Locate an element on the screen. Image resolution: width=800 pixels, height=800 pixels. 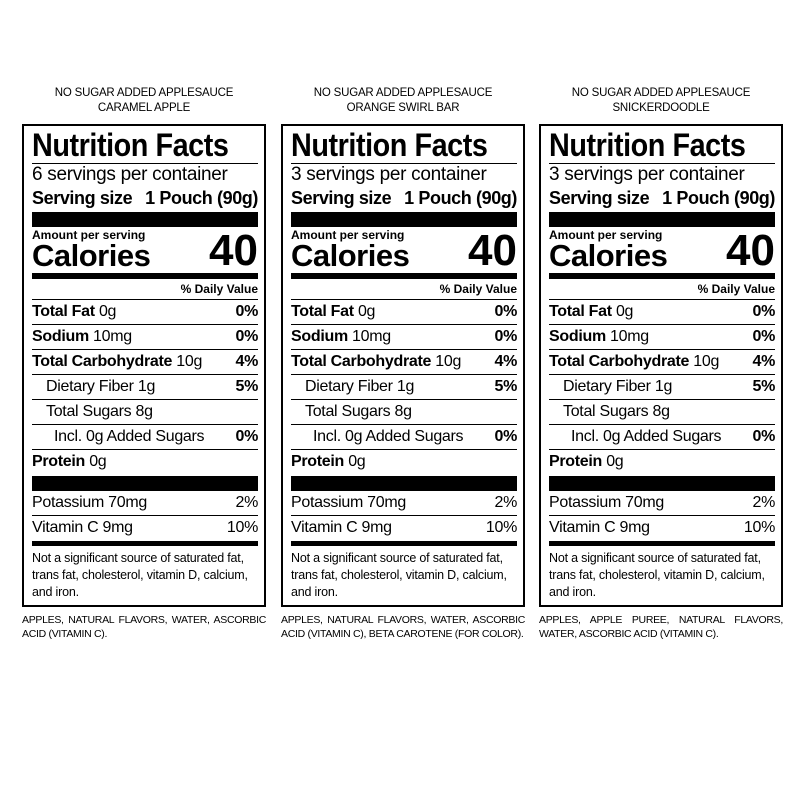
flavor-name: SNICKERDOODLE is located at coordinates (661, 108).